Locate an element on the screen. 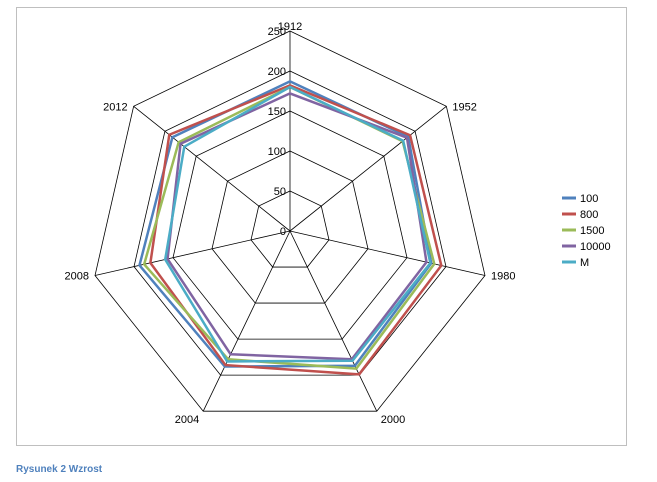 This screenshot has height=482, width=657. category-label: 2008 is located at coordinates (77, 277).